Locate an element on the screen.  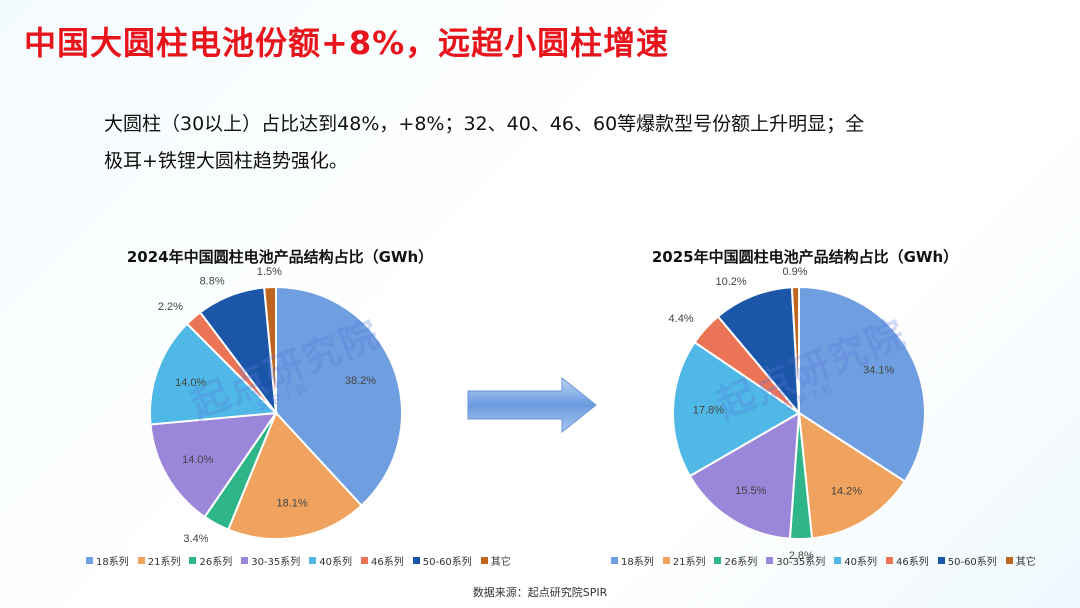
data-label: 10.2% is located at coordinates (730, 282).